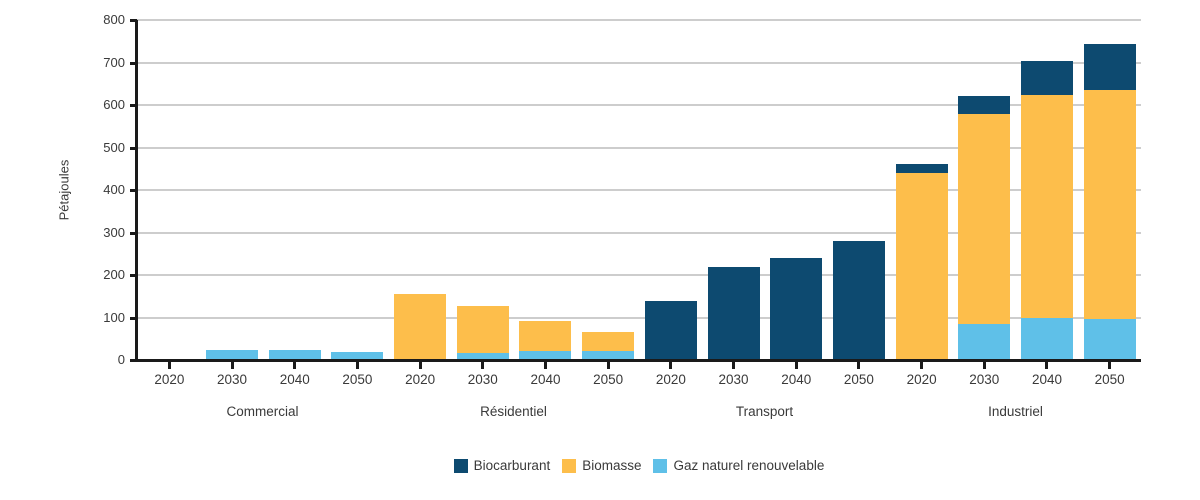  I want to click on year-label-Commercial-2040: 2040, so click(294, 379).